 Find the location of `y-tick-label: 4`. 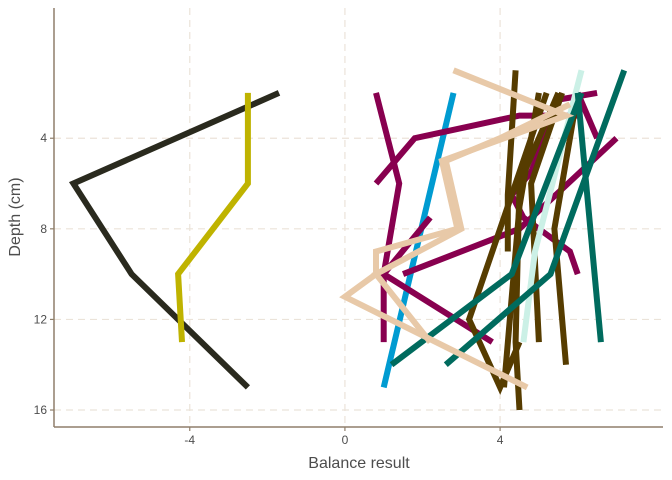

y-tick-label: 4 is located at coordinates (43, 138).